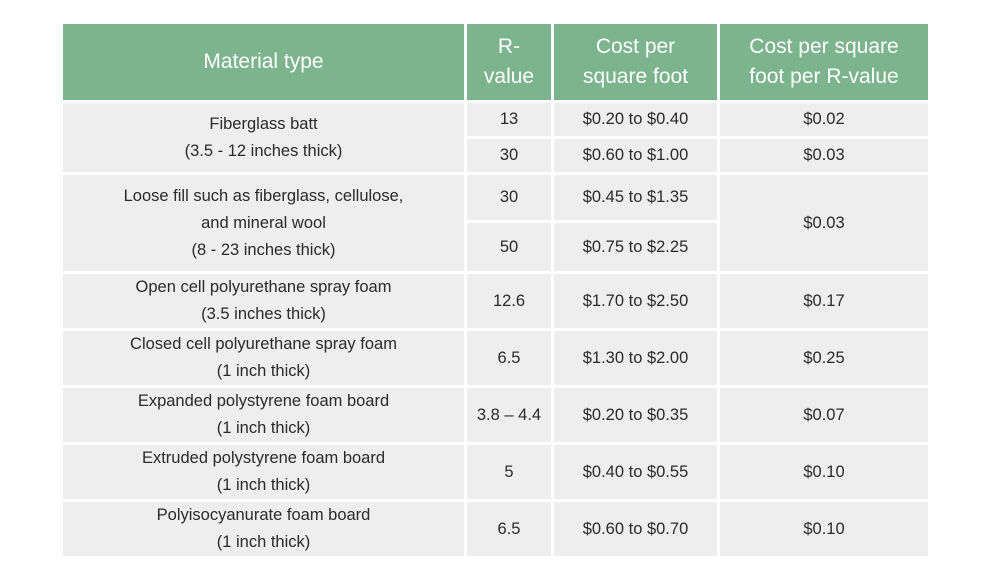 The width and height of the screenshot is (1000, 563). I want to click on header-r-value-line-1: R-, so click(509, 46).